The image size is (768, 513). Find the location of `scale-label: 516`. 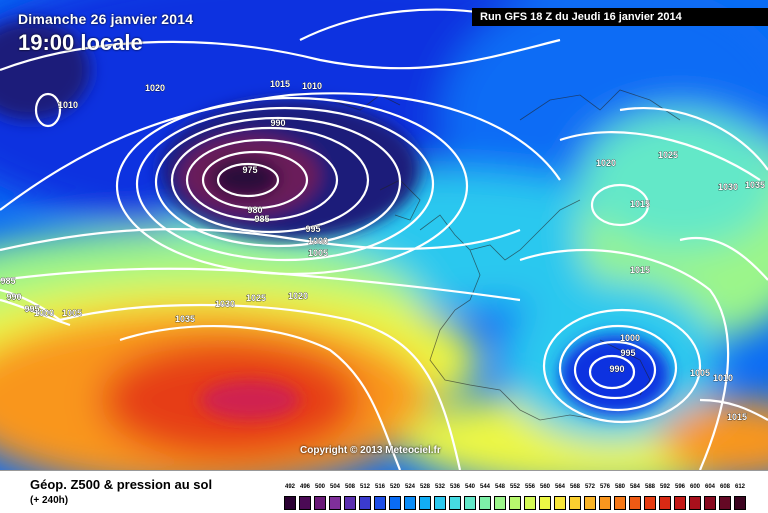

scale-label: 516 is located at coordinates (379, 487).